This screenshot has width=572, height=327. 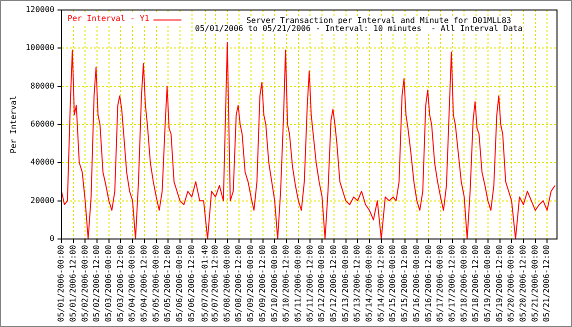 I want to click on x-tick-label: 05/10/2006-00:00, so click(x=274, y=283).